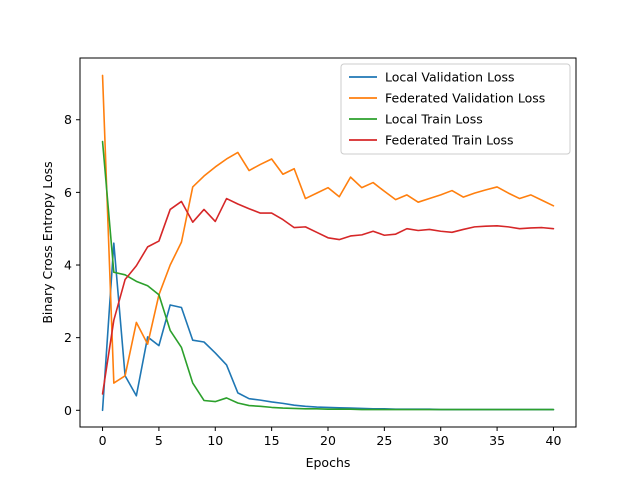  Describe the element at coordinates (68, 192) in the screenshot. I see `y-tick-label: 6` at that location.